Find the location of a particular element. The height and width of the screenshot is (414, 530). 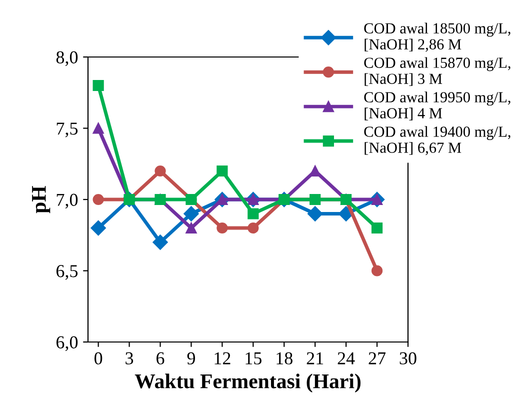

y-tick-label: 6,0 is located at coordinates (67, 344).